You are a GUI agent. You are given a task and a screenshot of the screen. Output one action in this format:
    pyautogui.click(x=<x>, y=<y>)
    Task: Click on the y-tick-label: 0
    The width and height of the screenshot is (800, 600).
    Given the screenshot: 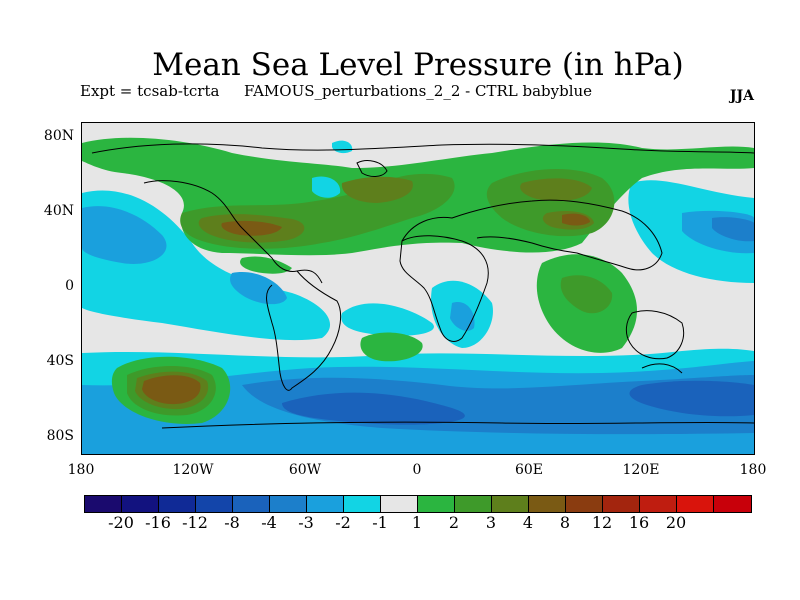 What is the action you would take?
    pyautogui.click(x=69, y=286)
    